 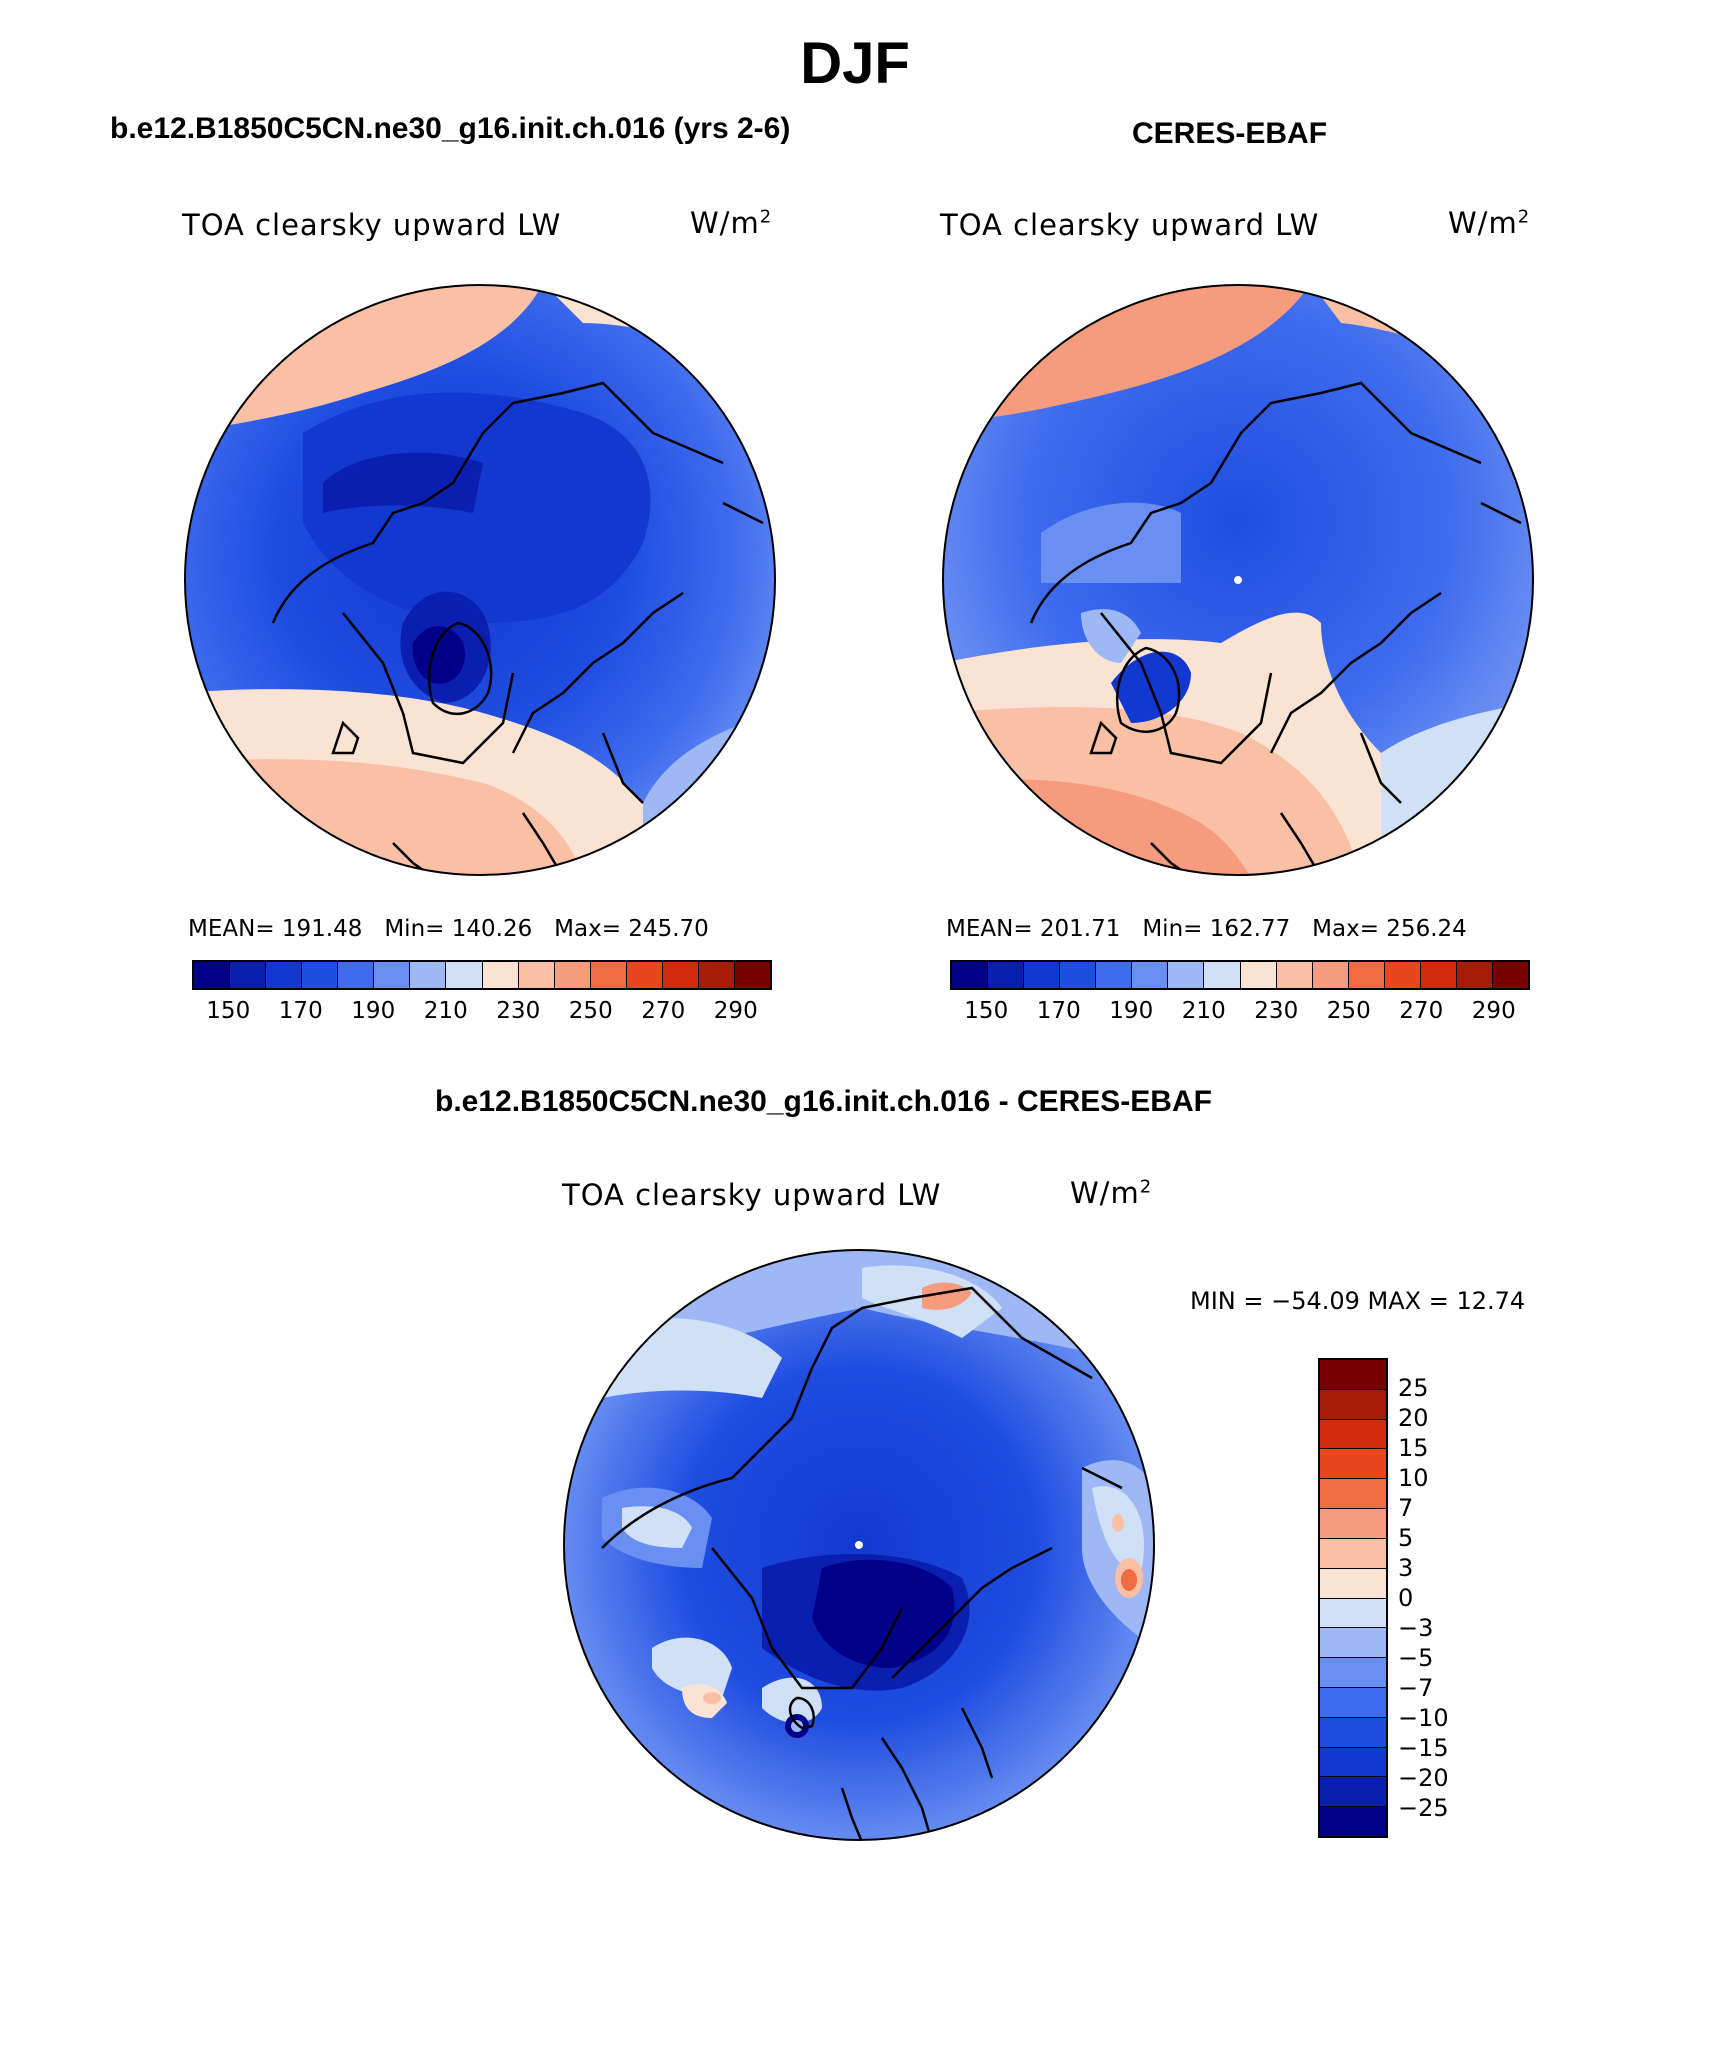 I want to click on colorbar-tick-label: −10, so click(x=1423, y=1718).